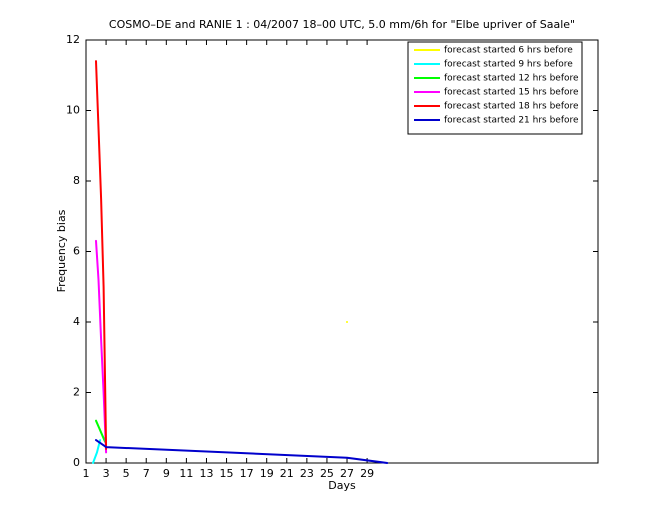  Describe the element at coordinates (76, 392) in the screenshot. I see `y-tick-label: 2` at that location.